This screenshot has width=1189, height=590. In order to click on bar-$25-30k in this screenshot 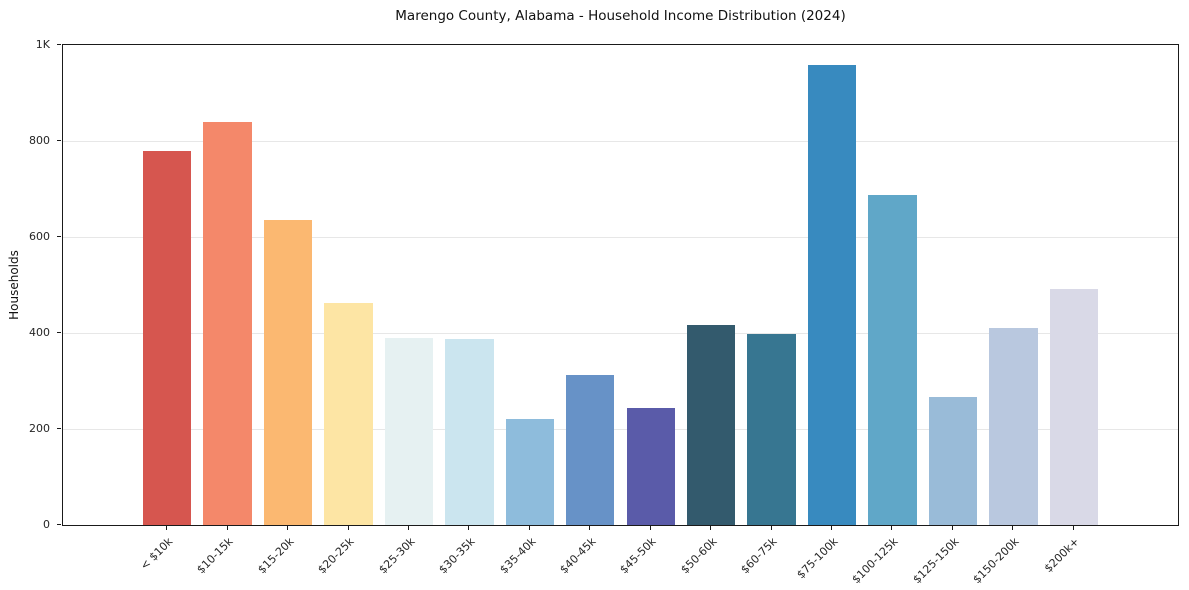, I will do `click(409, 431)`.